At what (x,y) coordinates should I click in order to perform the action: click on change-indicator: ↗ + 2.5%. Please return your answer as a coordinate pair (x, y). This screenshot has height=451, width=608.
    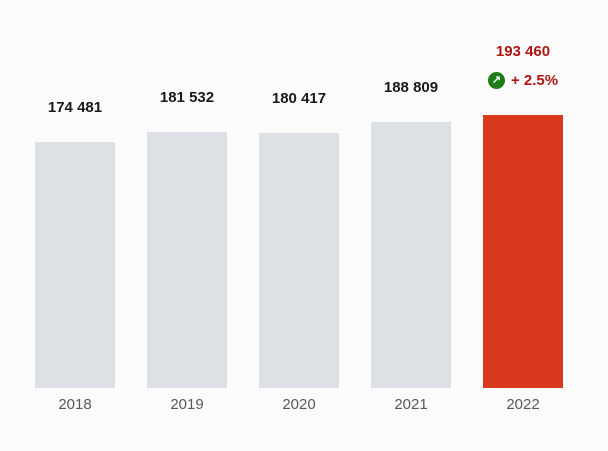
    Looking at the image, I should click on (523, 80).